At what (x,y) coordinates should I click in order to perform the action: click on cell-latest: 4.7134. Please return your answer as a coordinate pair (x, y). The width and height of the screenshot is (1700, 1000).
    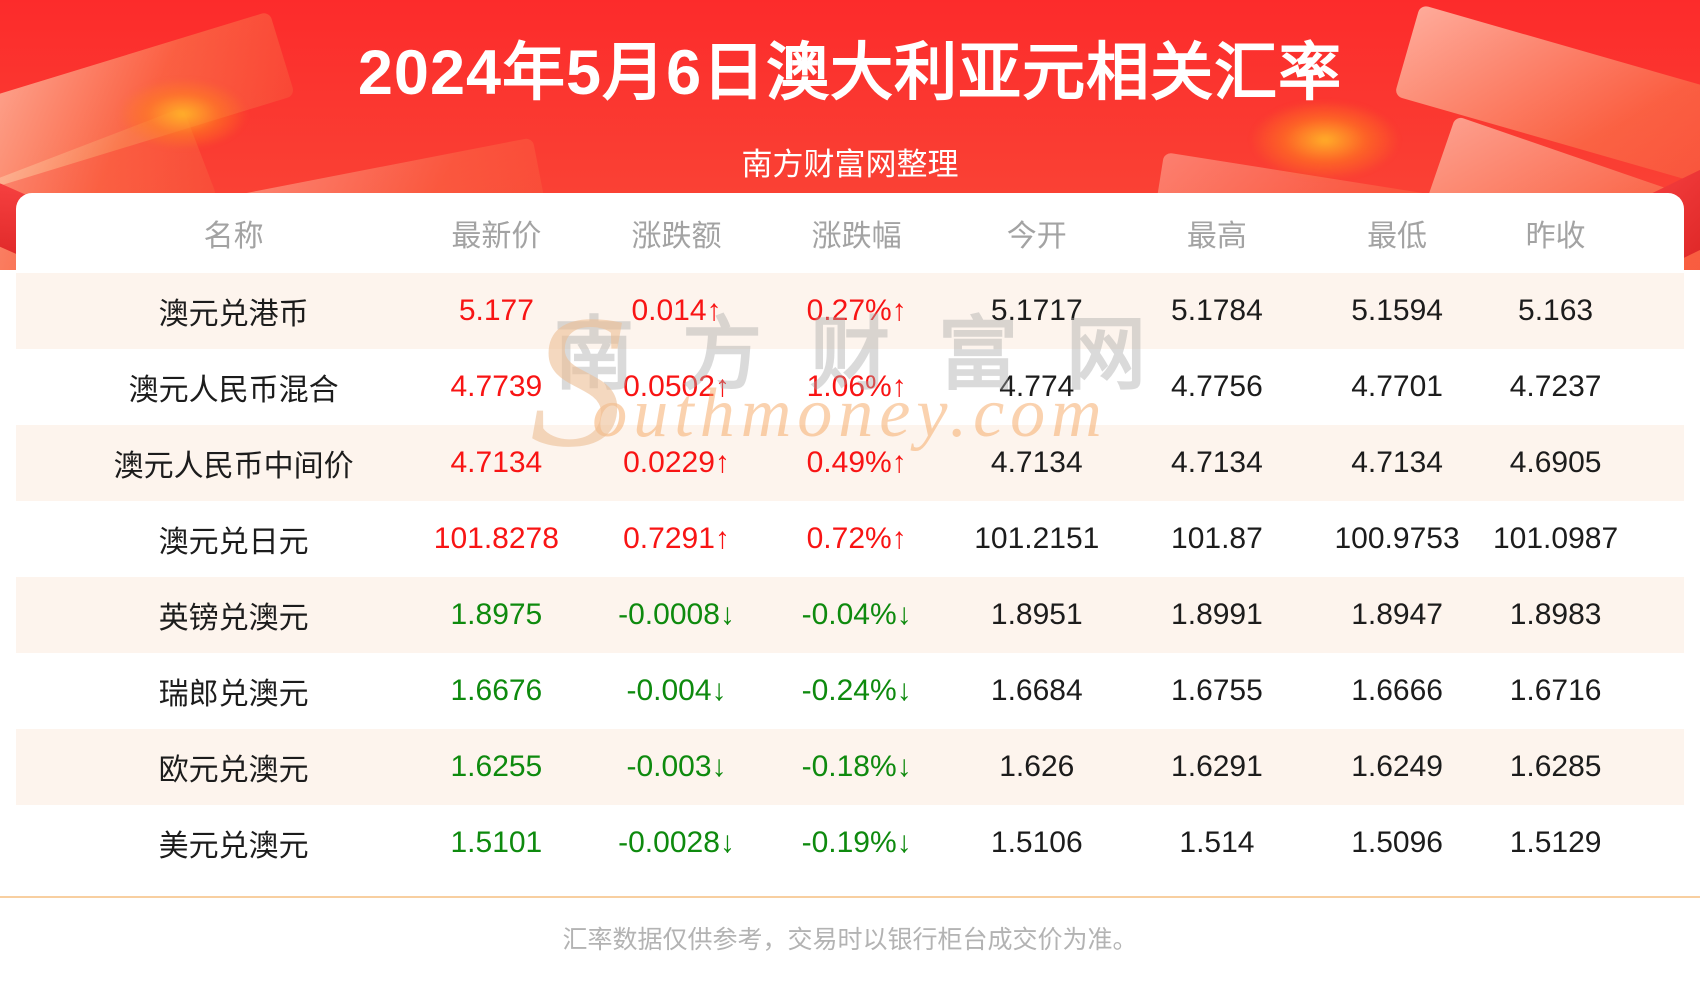
    Looking at the image, I should click on (496, 462).